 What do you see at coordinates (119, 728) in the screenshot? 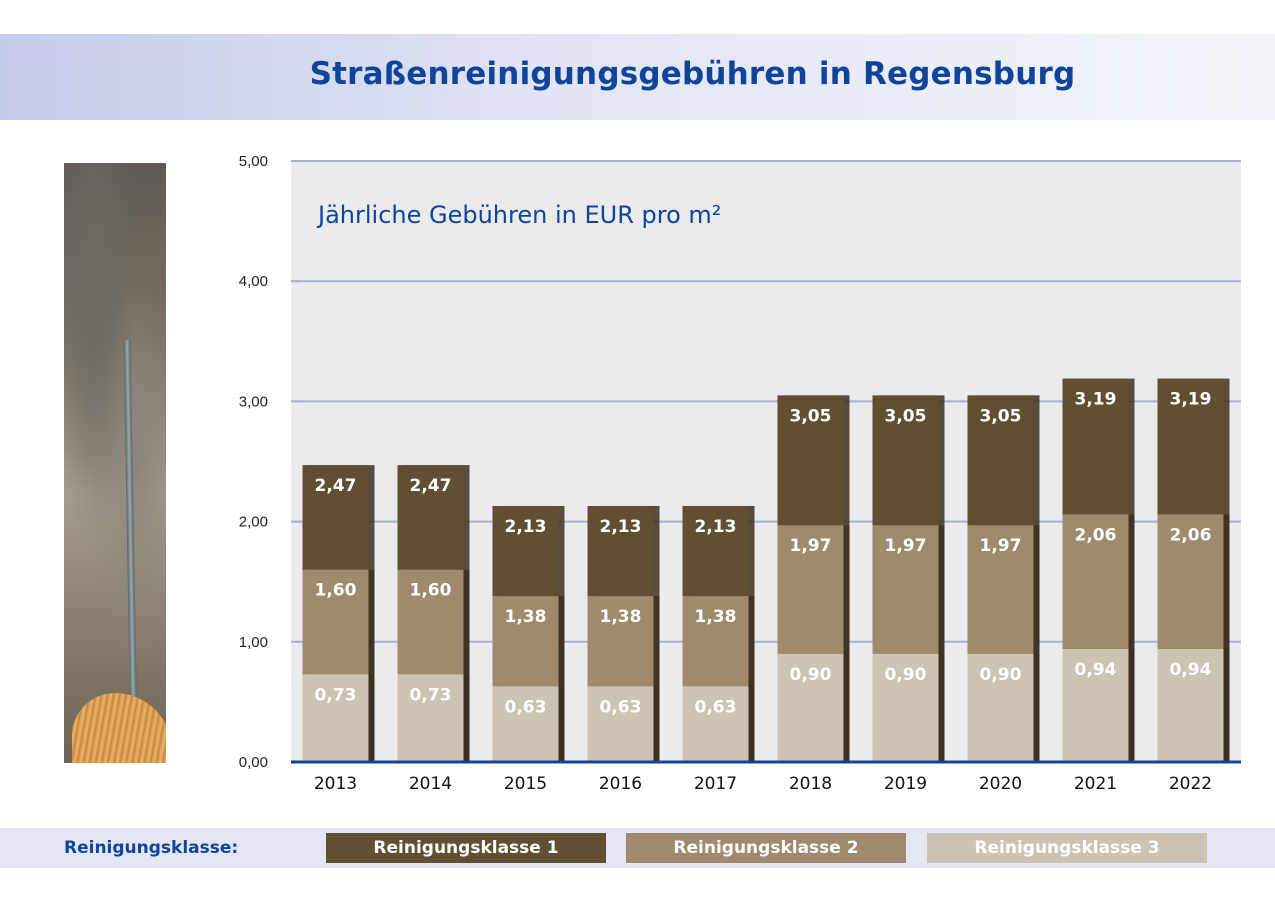
I see `broom-head` at bounding box center [119, 728].